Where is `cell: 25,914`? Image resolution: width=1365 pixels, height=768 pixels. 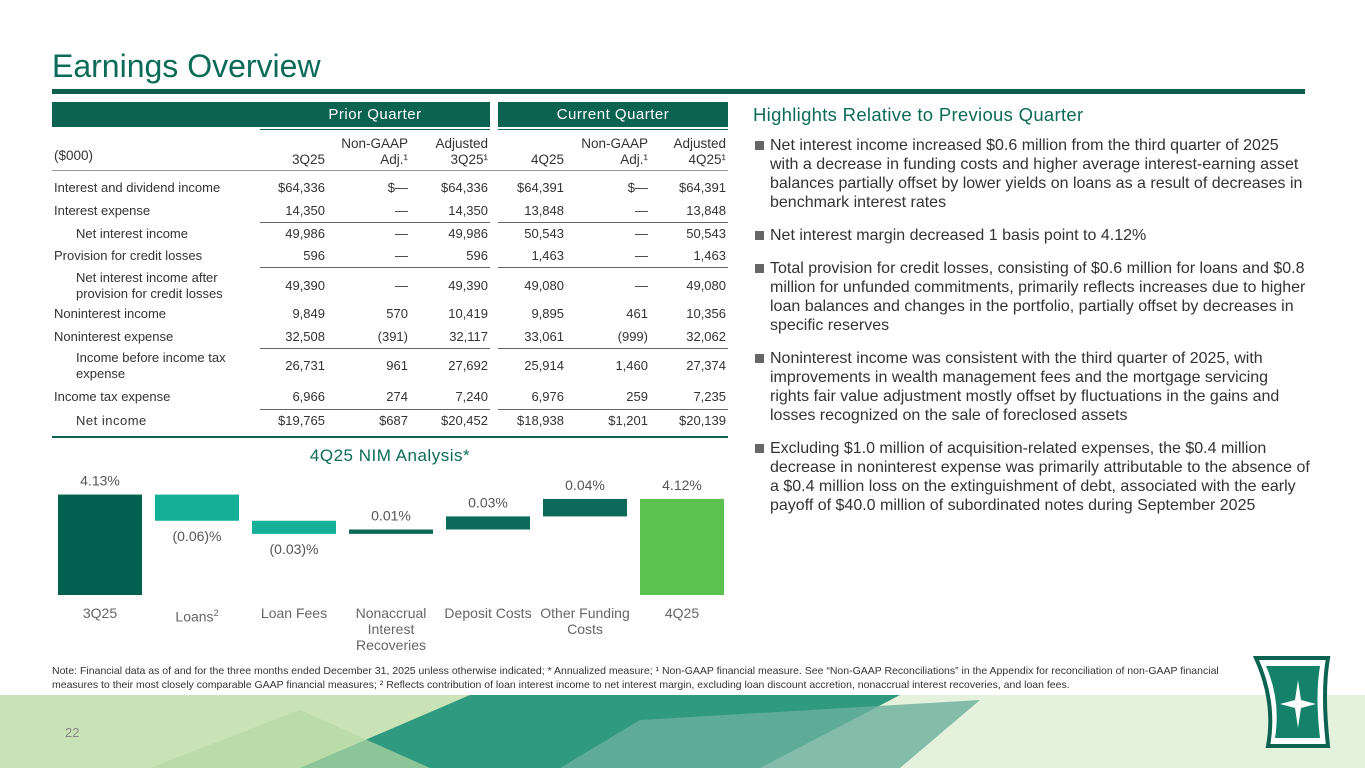
cell: 25,914 is located at coordinates (544, 365).